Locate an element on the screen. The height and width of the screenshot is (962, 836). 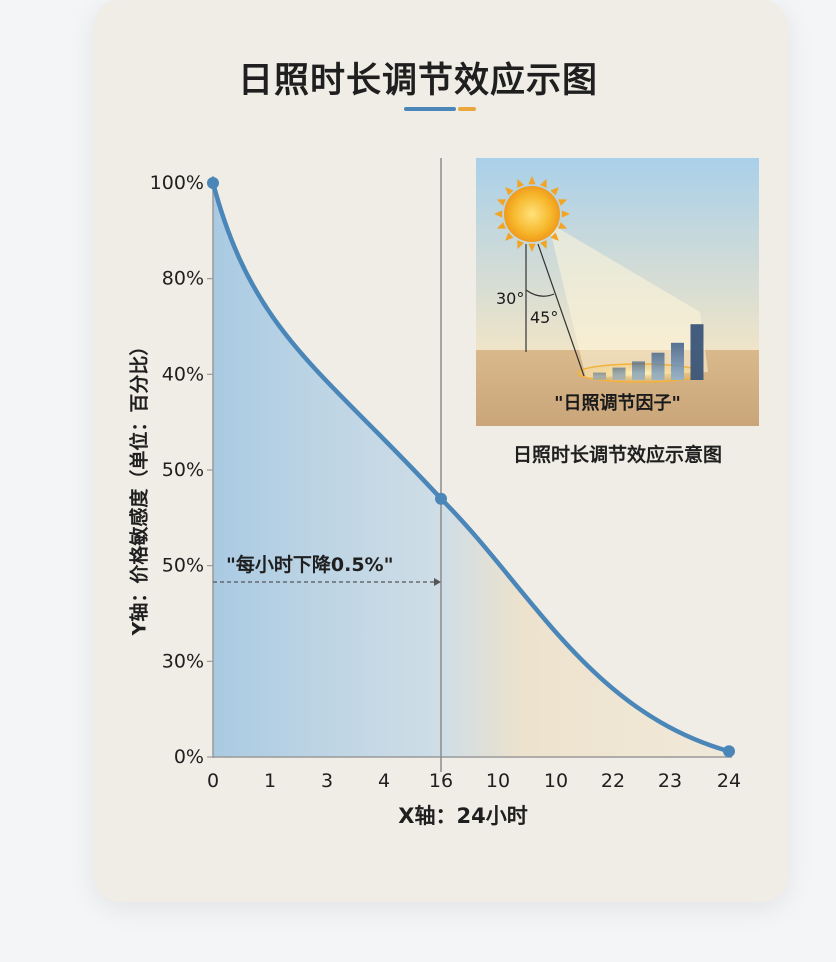
title-underline-orange is located at coordinates (467, 109).